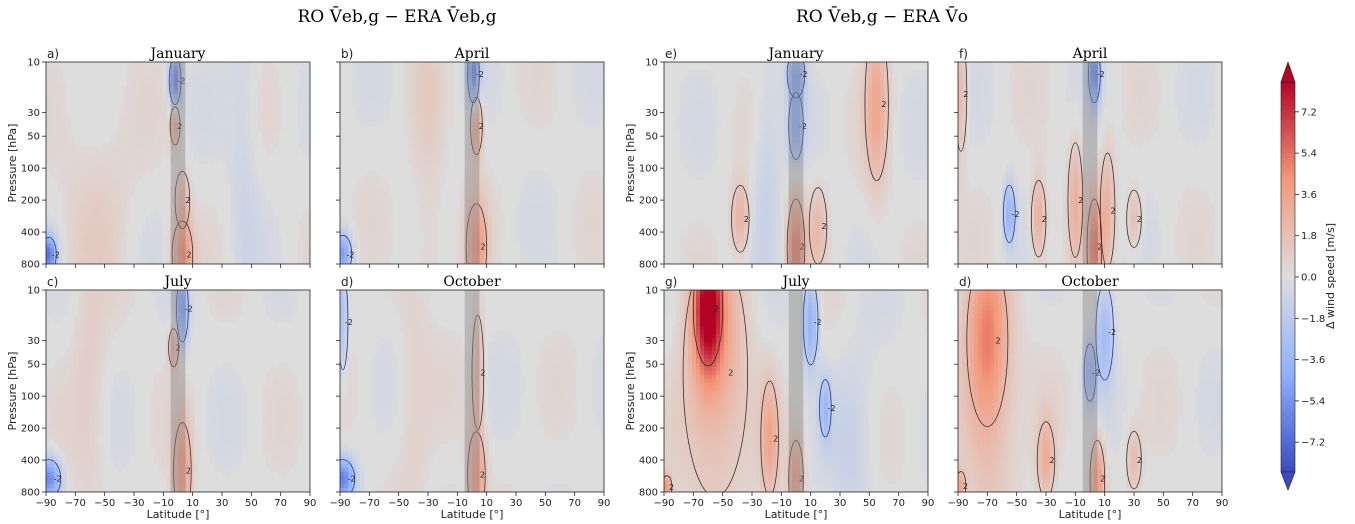  I want to click on contour-line, so click(182, 200).